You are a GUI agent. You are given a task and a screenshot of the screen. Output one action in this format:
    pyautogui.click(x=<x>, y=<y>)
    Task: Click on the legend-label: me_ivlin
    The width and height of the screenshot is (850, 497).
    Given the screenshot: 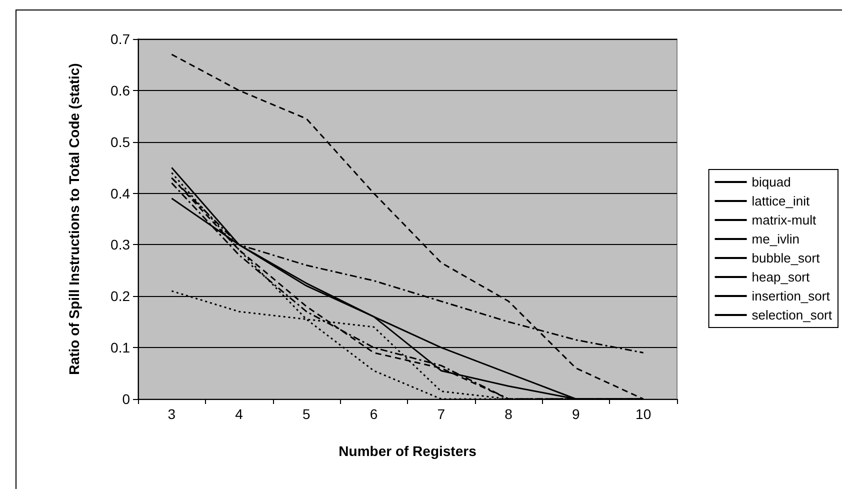 What is the action you would take?
    pyautogui.click(x=776, y=239)
    